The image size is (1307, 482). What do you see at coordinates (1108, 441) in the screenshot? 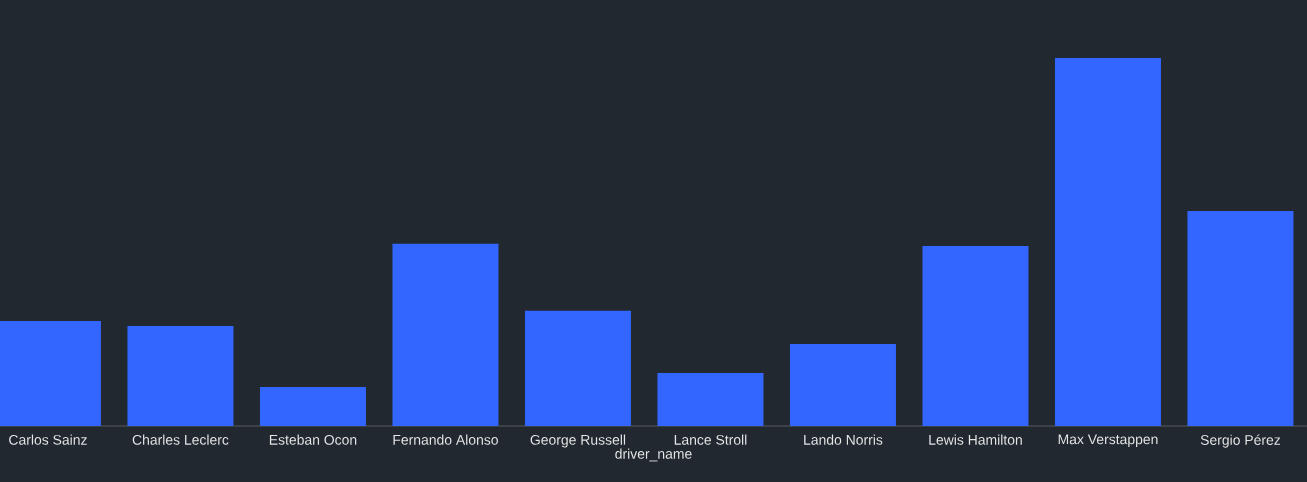
I see `x-tick-label: Max Verstappen` at bounding box center [1108, 441].